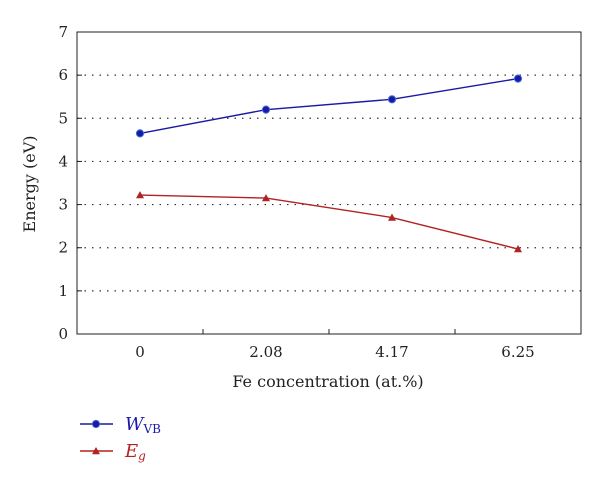  I want to click on y-tick-label: 6, so click(63, 75).